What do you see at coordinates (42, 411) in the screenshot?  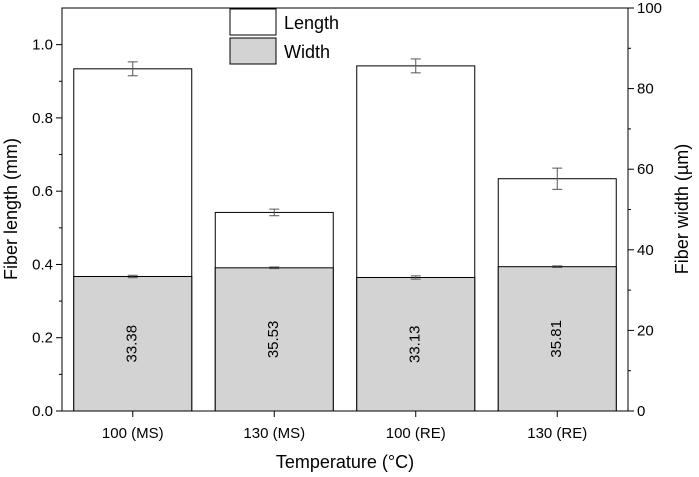 I see `left-tick-label: 0.0` at bounding box center [42, 411].